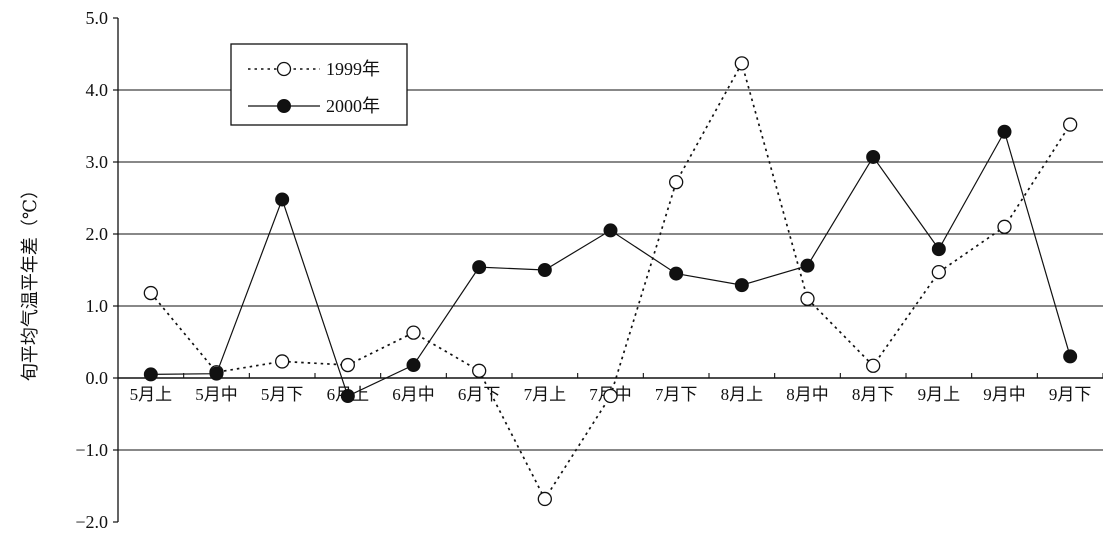 Image resolution: width=1103 pixels, height=533 pixels. What do you see at coordinates (413, 394) in the screenshot?
I see `x-tick-label: 6月中` at bounding box center [413, 394].